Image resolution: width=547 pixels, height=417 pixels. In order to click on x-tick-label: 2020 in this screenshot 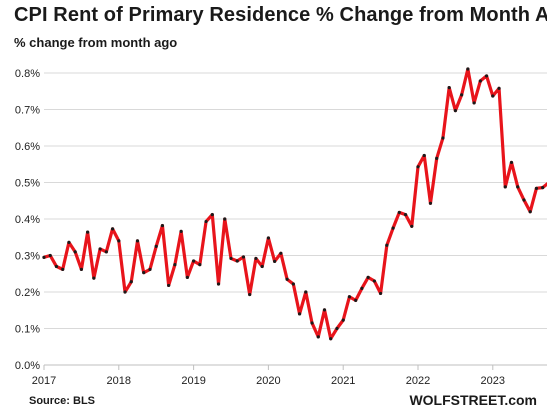, I will do `click(268, 381)`.